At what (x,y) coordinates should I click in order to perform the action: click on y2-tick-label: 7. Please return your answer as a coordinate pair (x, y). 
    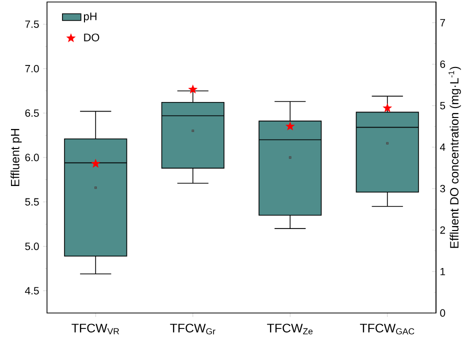
    Looking at the image, I should click on (442, 22).